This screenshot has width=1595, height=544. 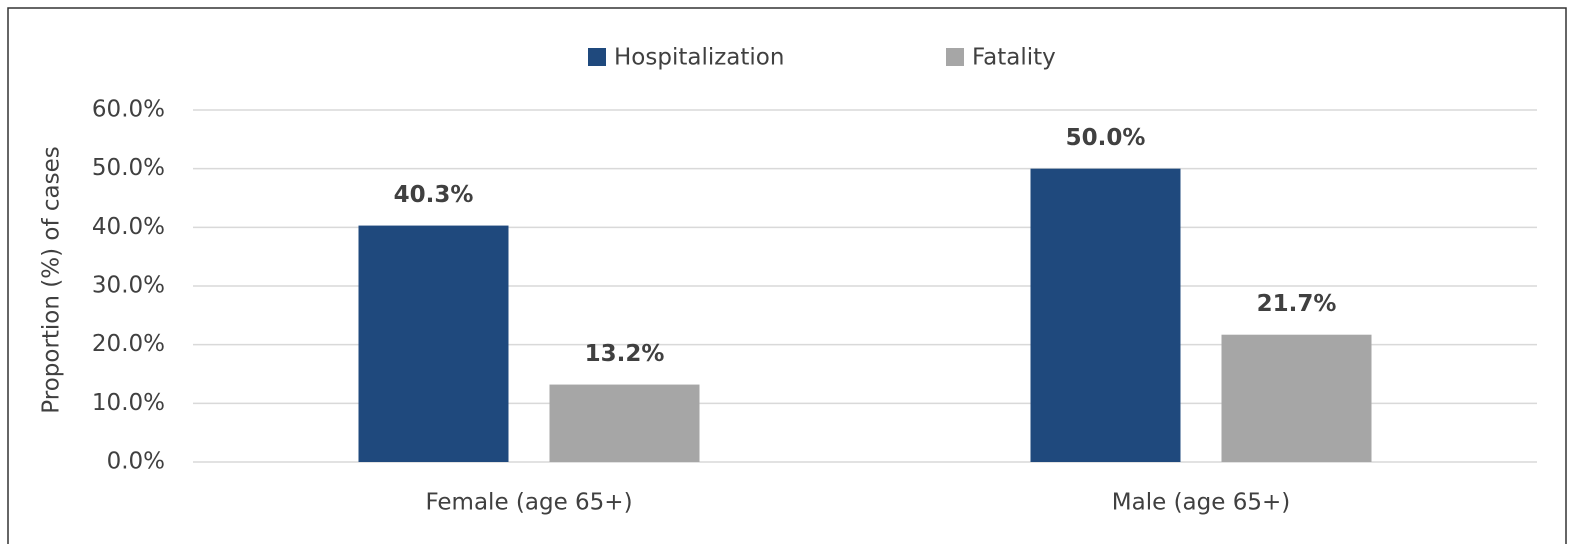 I want to click on y-tick-label: 40.0%, so click(x=128, y=227).